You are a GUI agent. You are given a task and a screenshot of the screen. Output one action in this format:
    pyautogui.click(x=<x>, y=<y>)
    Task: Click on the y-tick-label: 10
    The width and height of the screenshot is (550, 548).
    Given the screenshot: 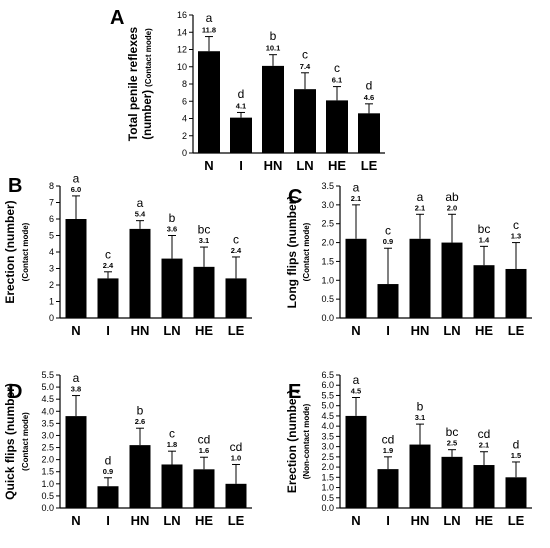 What is the action you would take?
    pyautogui.click(x=182, y=67)
    